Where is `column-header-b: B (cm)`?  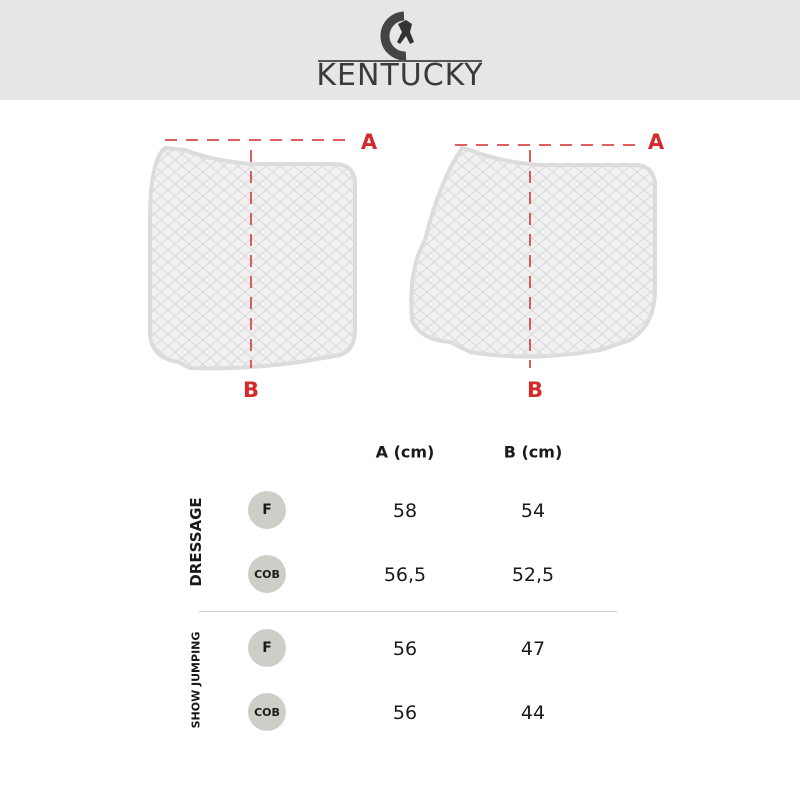
column-header-b: B (cm) is located at coordinates (533, 452).